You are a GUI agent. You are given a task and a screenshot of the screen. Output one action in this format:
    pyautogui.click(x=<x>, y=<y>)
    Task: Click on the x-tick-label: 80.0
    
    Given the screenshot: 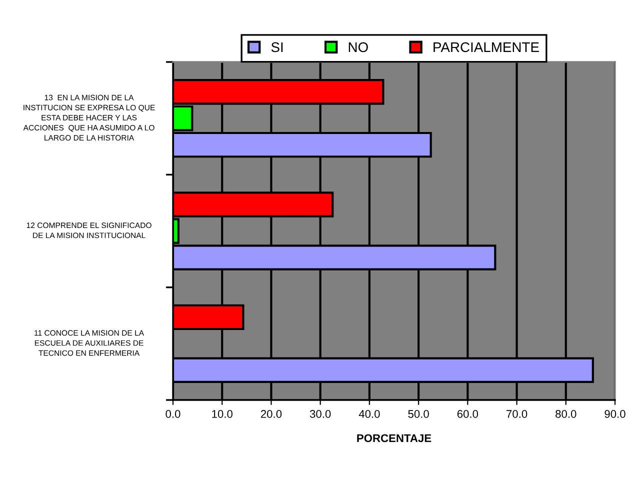 What is the action you would take?
    pyautogui.click(x=566, y=414)
    